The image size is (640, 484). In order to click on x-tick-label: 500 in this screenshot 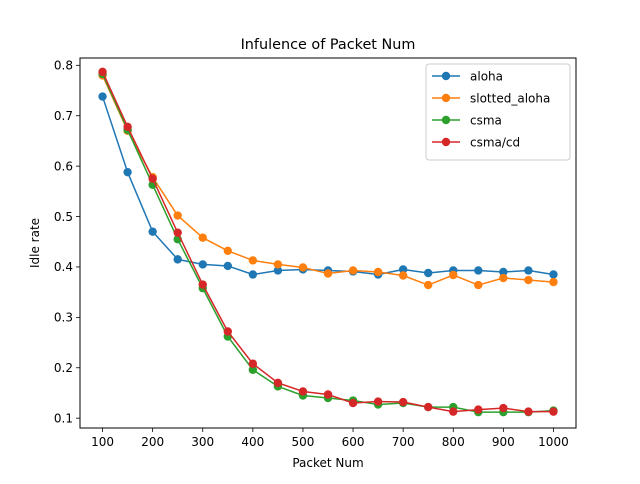, I will do `click(302, 442)`.